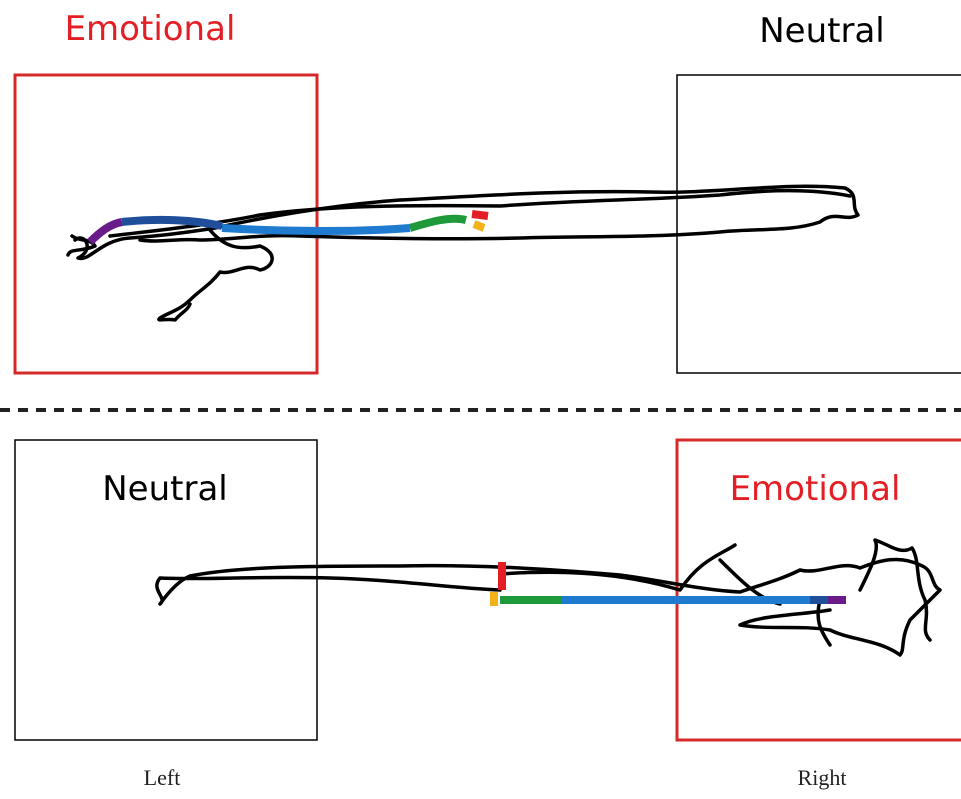 The image size is (961, 799). I want to click on top-left-label: Emotional, so click(150, 29).